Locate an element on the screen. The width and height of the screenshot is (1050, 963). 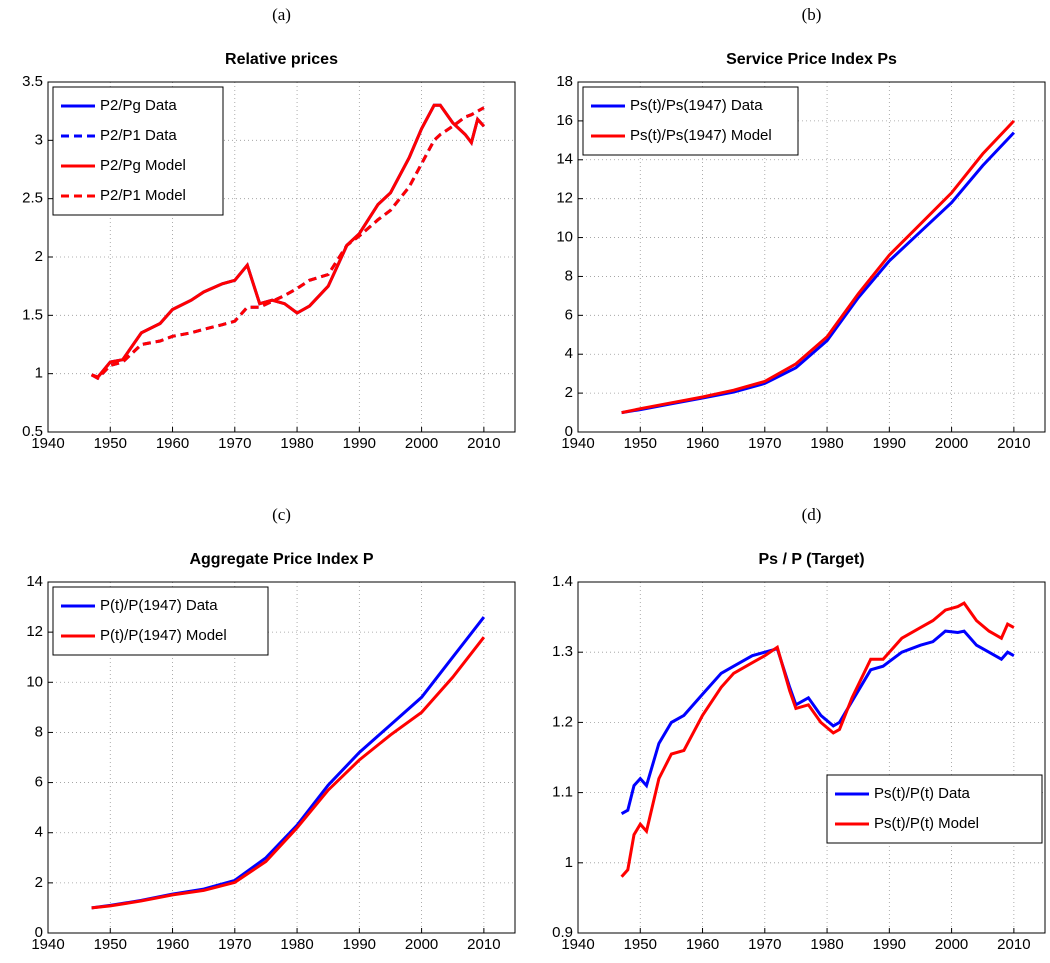
legend-label: P(t)/P(1947) Model is located at coordinates (163, 635).